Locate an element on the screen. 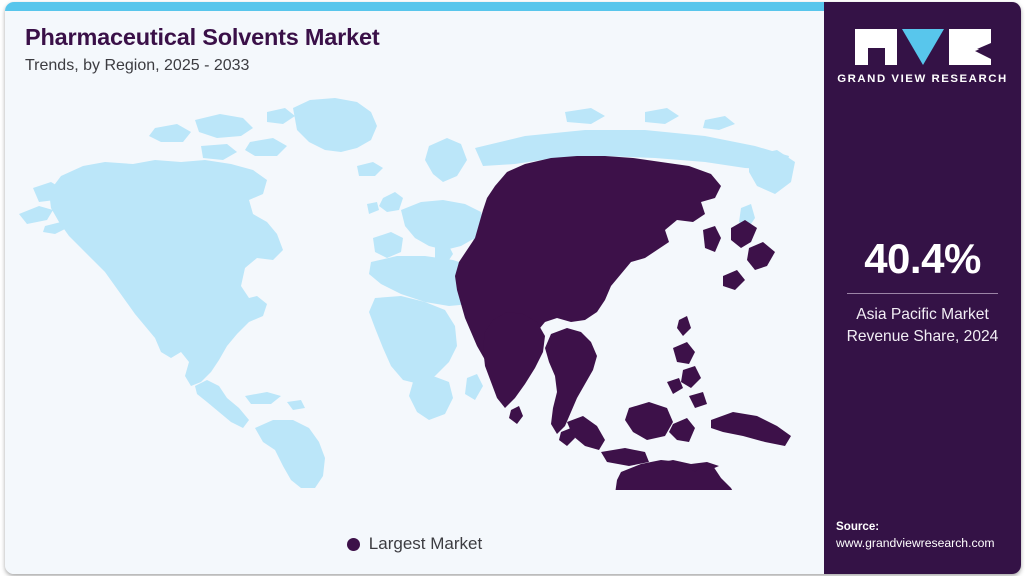 This screenshot has width=1025, height=576. stat-divider is located at coordinates (922, 293).